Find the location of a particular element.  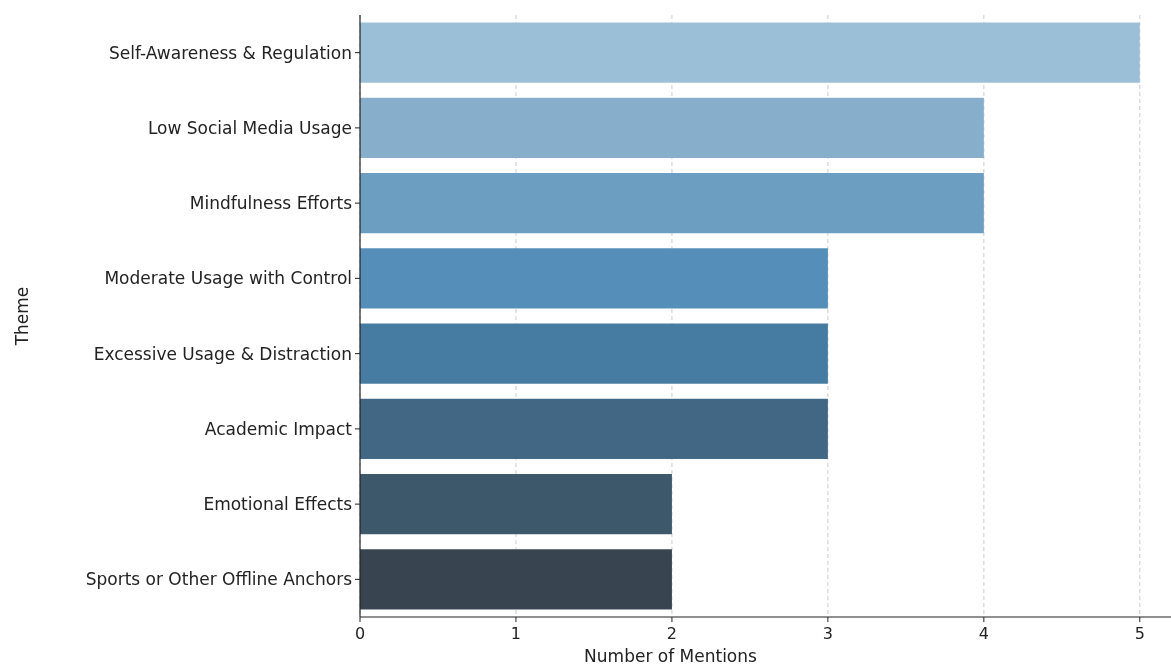

x-tick-label: 2 is located at coordinates (672, 633).